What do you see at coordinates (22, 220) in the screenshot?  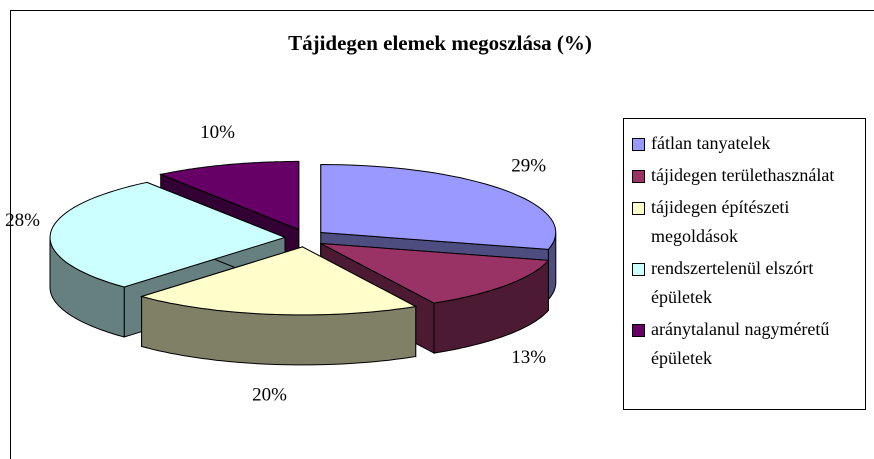 I see `data-label: 28%` at bounding box center [22, 220].